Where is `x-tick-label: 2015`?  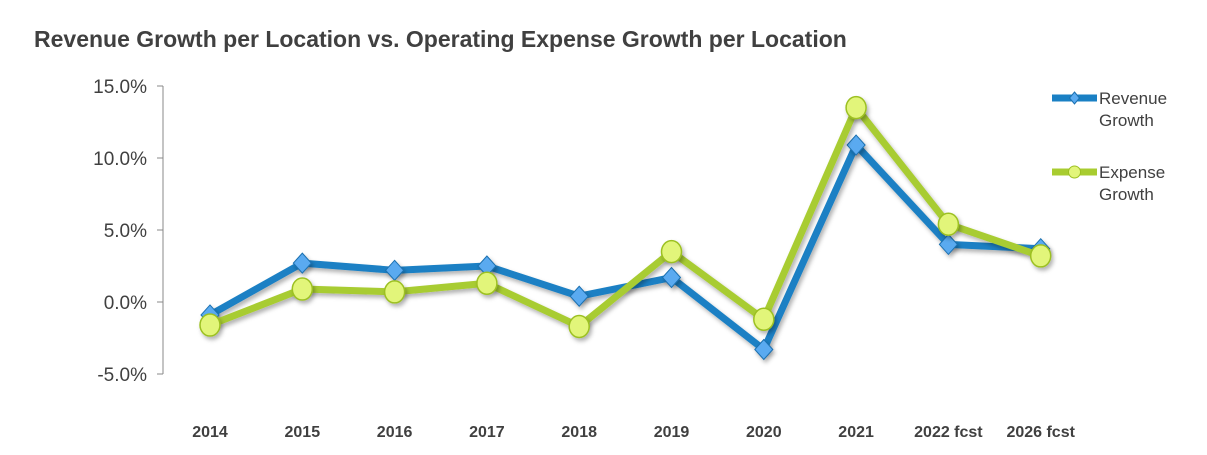
x-tick-label: 2015 is located at coordinates (303, 432).